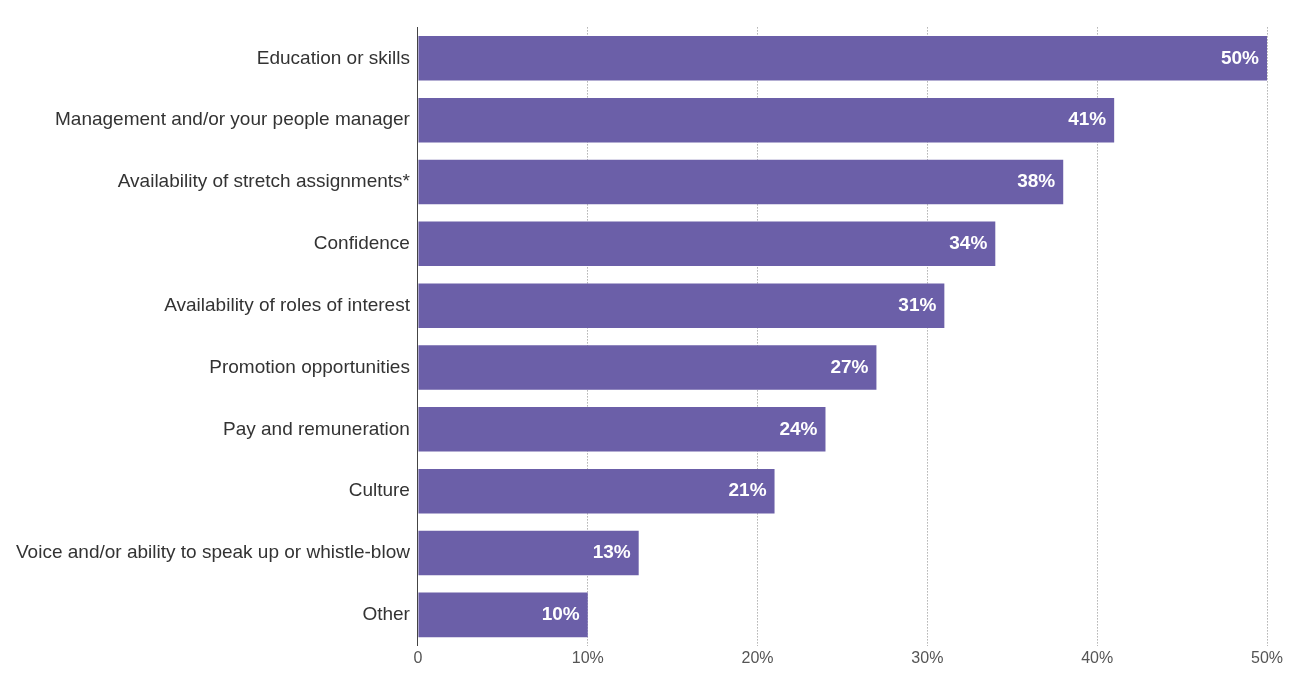 This screenshot has width=1295, height=679. What do you see at coordinates (757, 657) in the screenshot?
I see `x-tick-label: 20%` at bounding box center [757, 657].